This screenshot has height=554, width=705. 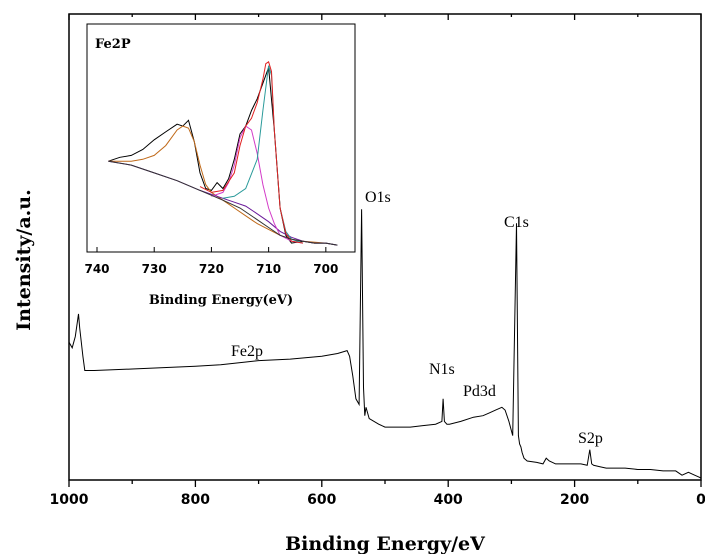 I want to click on inset-fit-lines, so click(x=223, y=153).